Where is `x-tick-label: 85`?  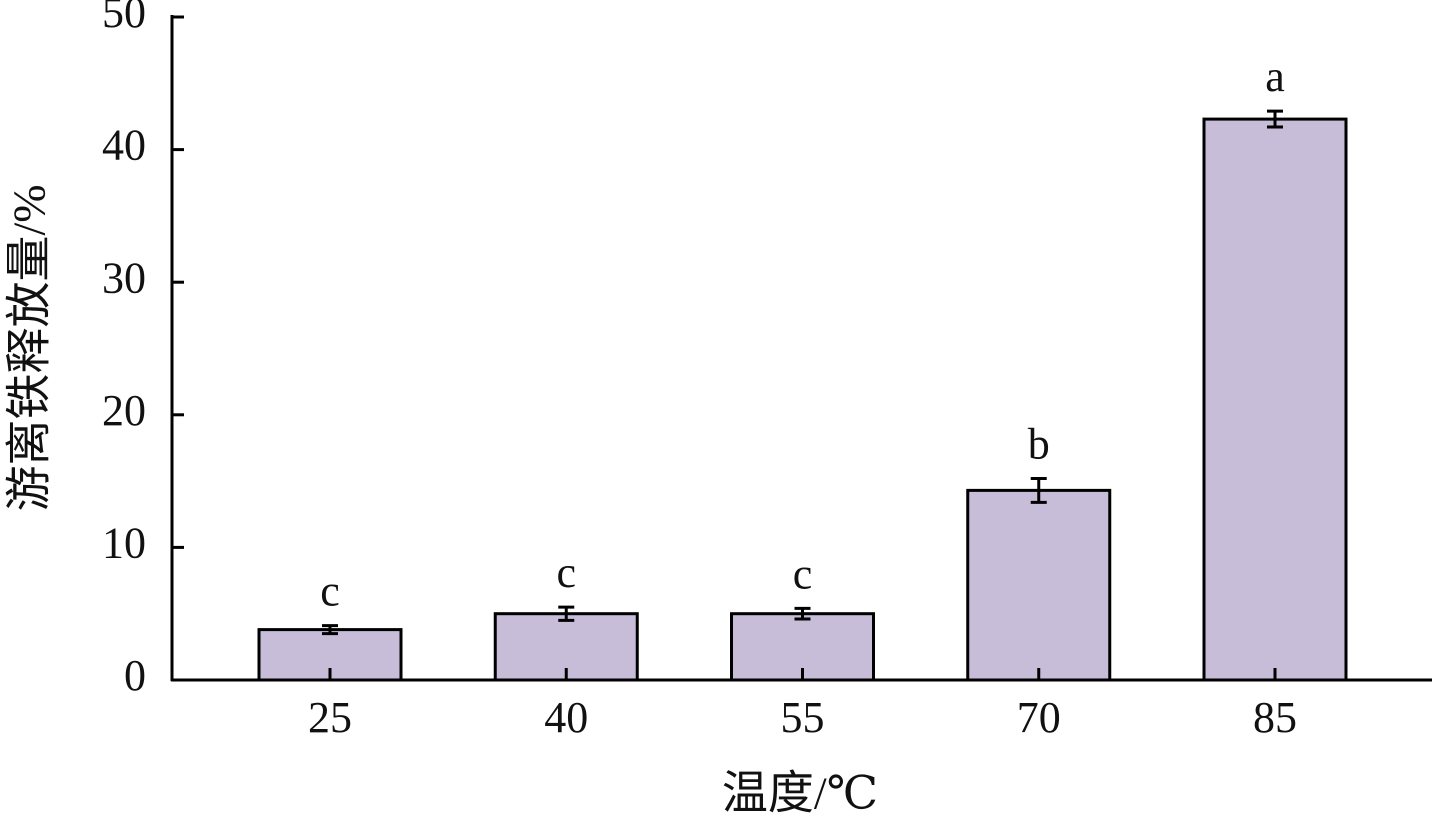
x-tick-label: 85 is located at coordinates (1275, 717).